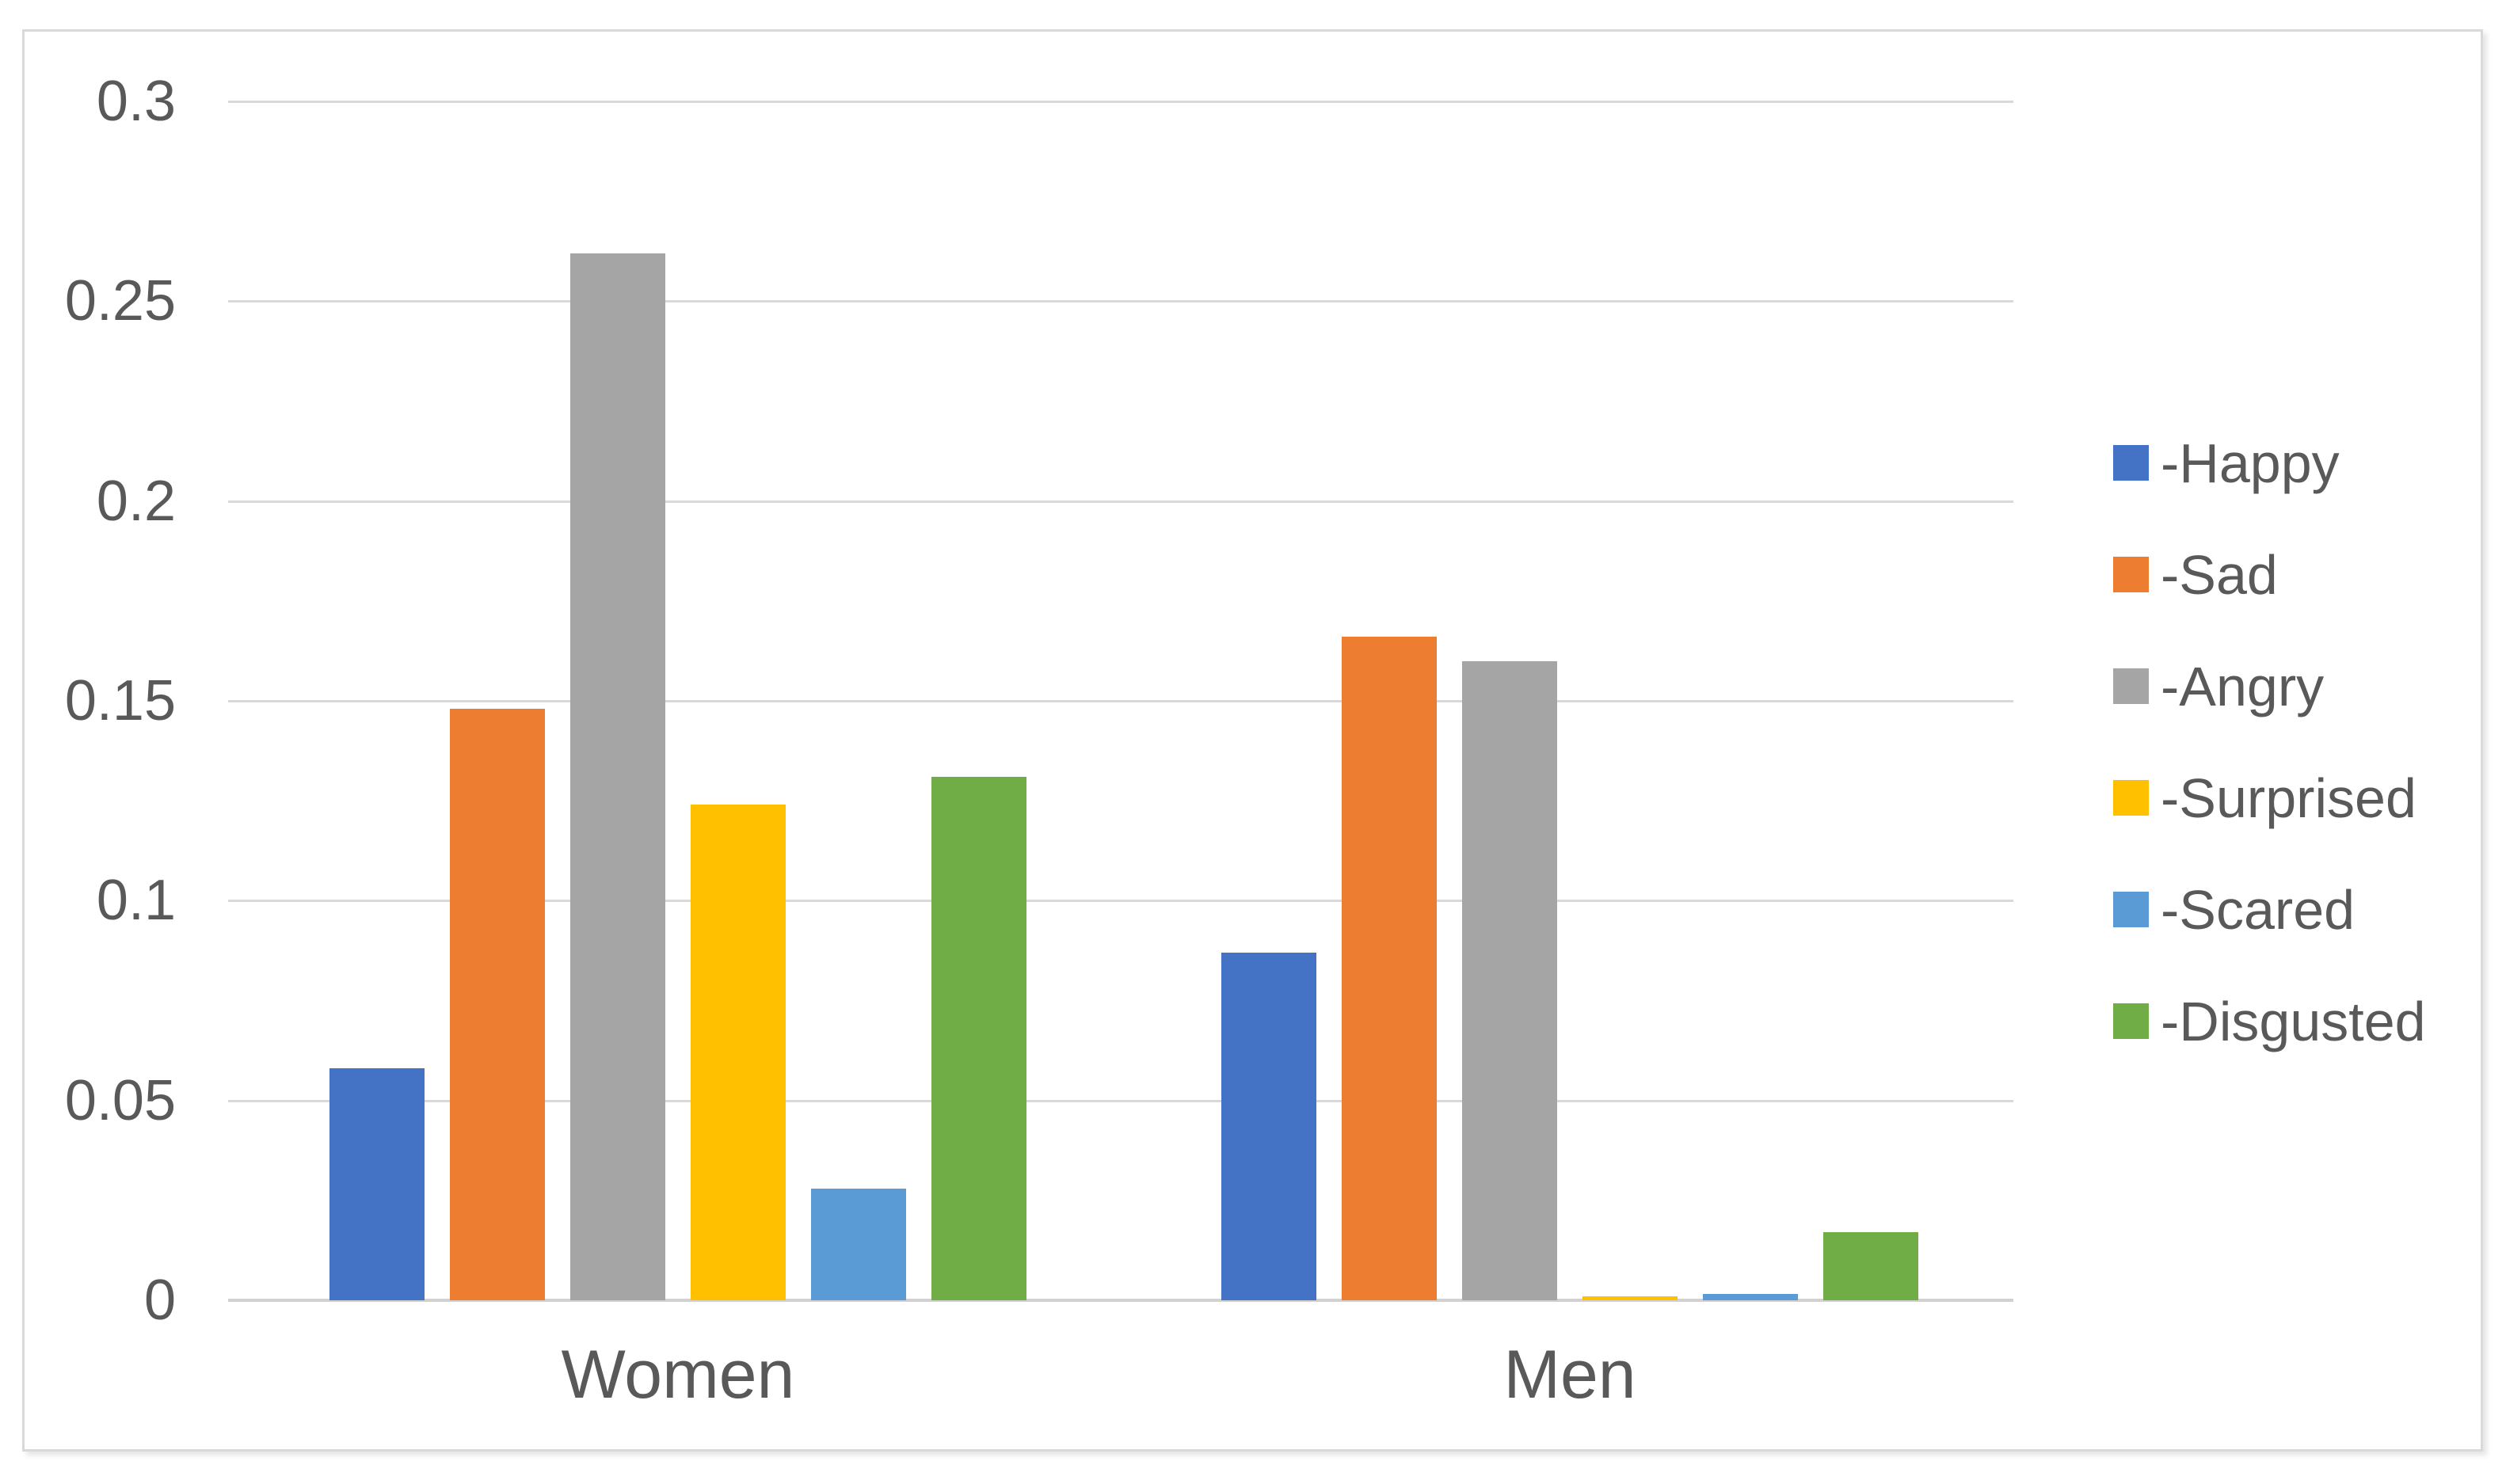 The width and height of the screenshot is (2506, 1484). What do you see at coordinates (377, 1184) in the screenshot?
I see `bar-women-happy` at bounding box center [377, 1184].